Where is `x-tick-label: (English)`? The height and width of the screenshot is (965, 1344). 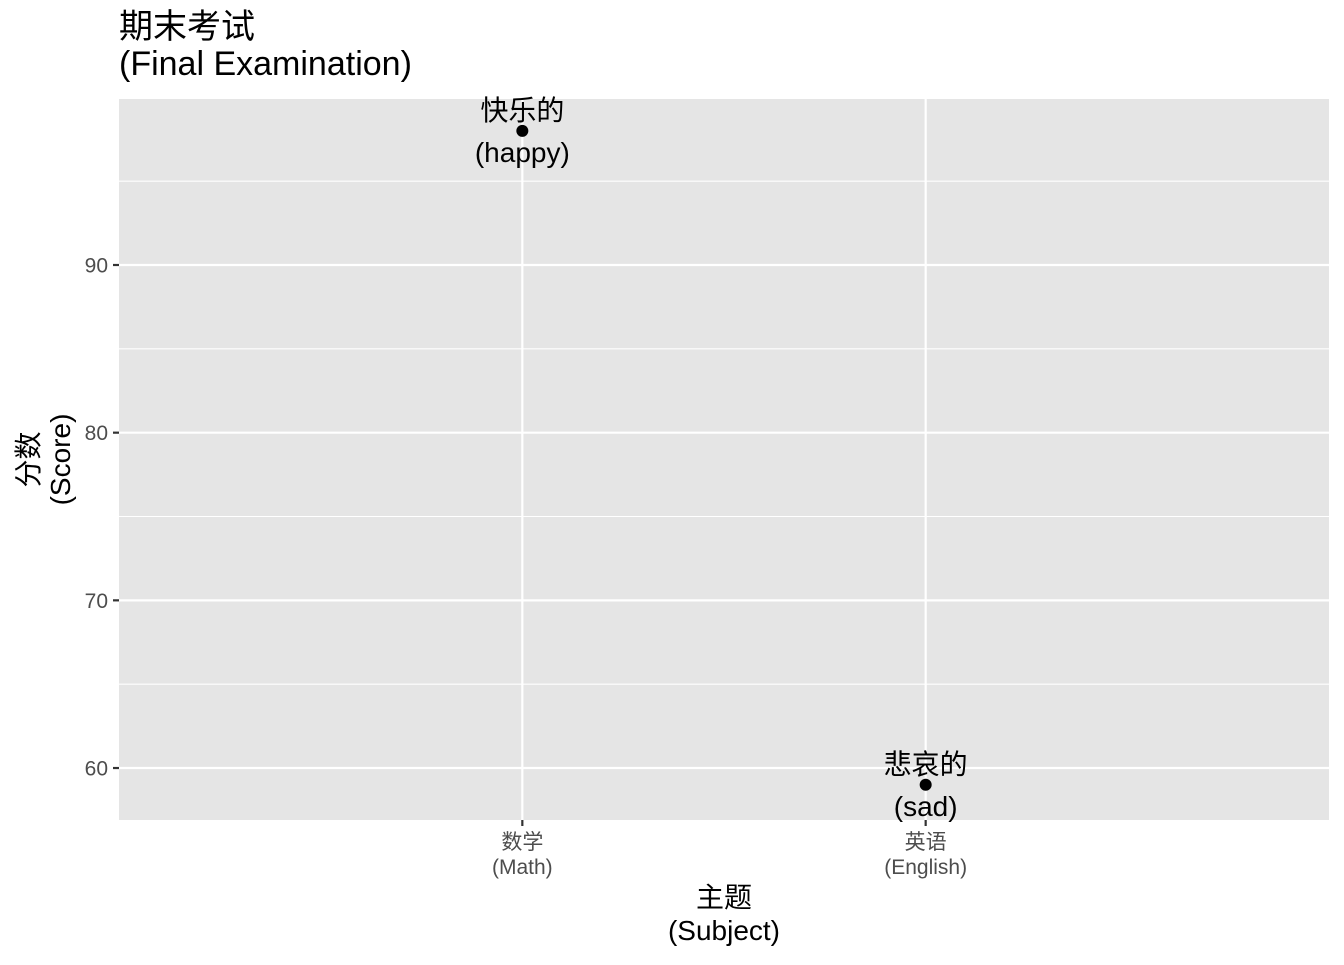 x-tick-label: (English) is located at coordinates (925, 867).